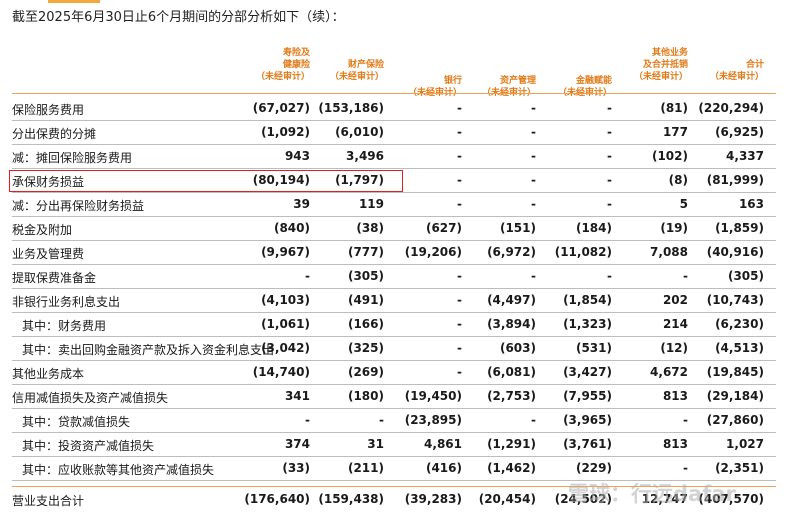 This screenshot has width=800, height=514. I want to click on row-value: (159,438), so click(351, 499).